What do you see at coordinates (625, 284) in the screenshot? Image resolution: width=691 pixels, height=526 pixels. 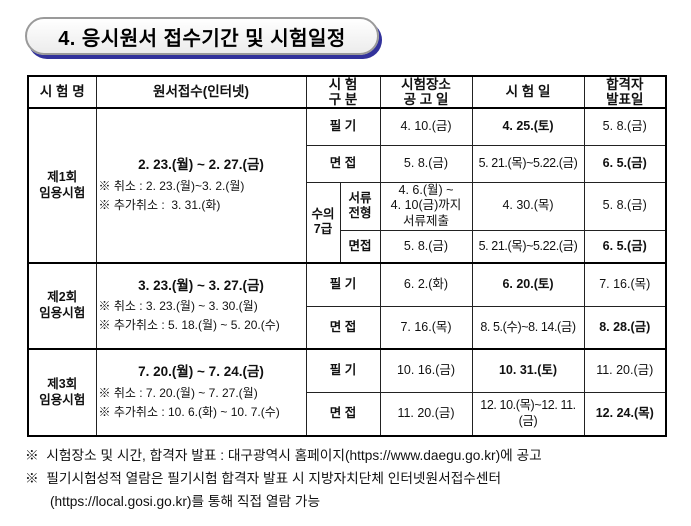 I see `exam2-written-result-date: 7. 16.(목)` at bounding box center [625, 284].